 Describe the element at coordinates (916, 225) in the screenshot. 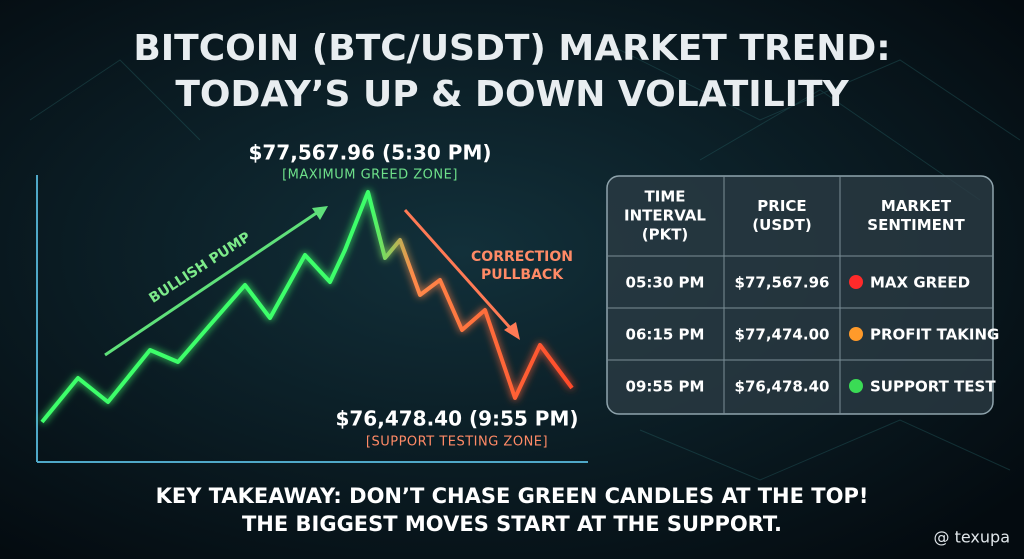

I see `table-header: SENTIMENT` at that location.